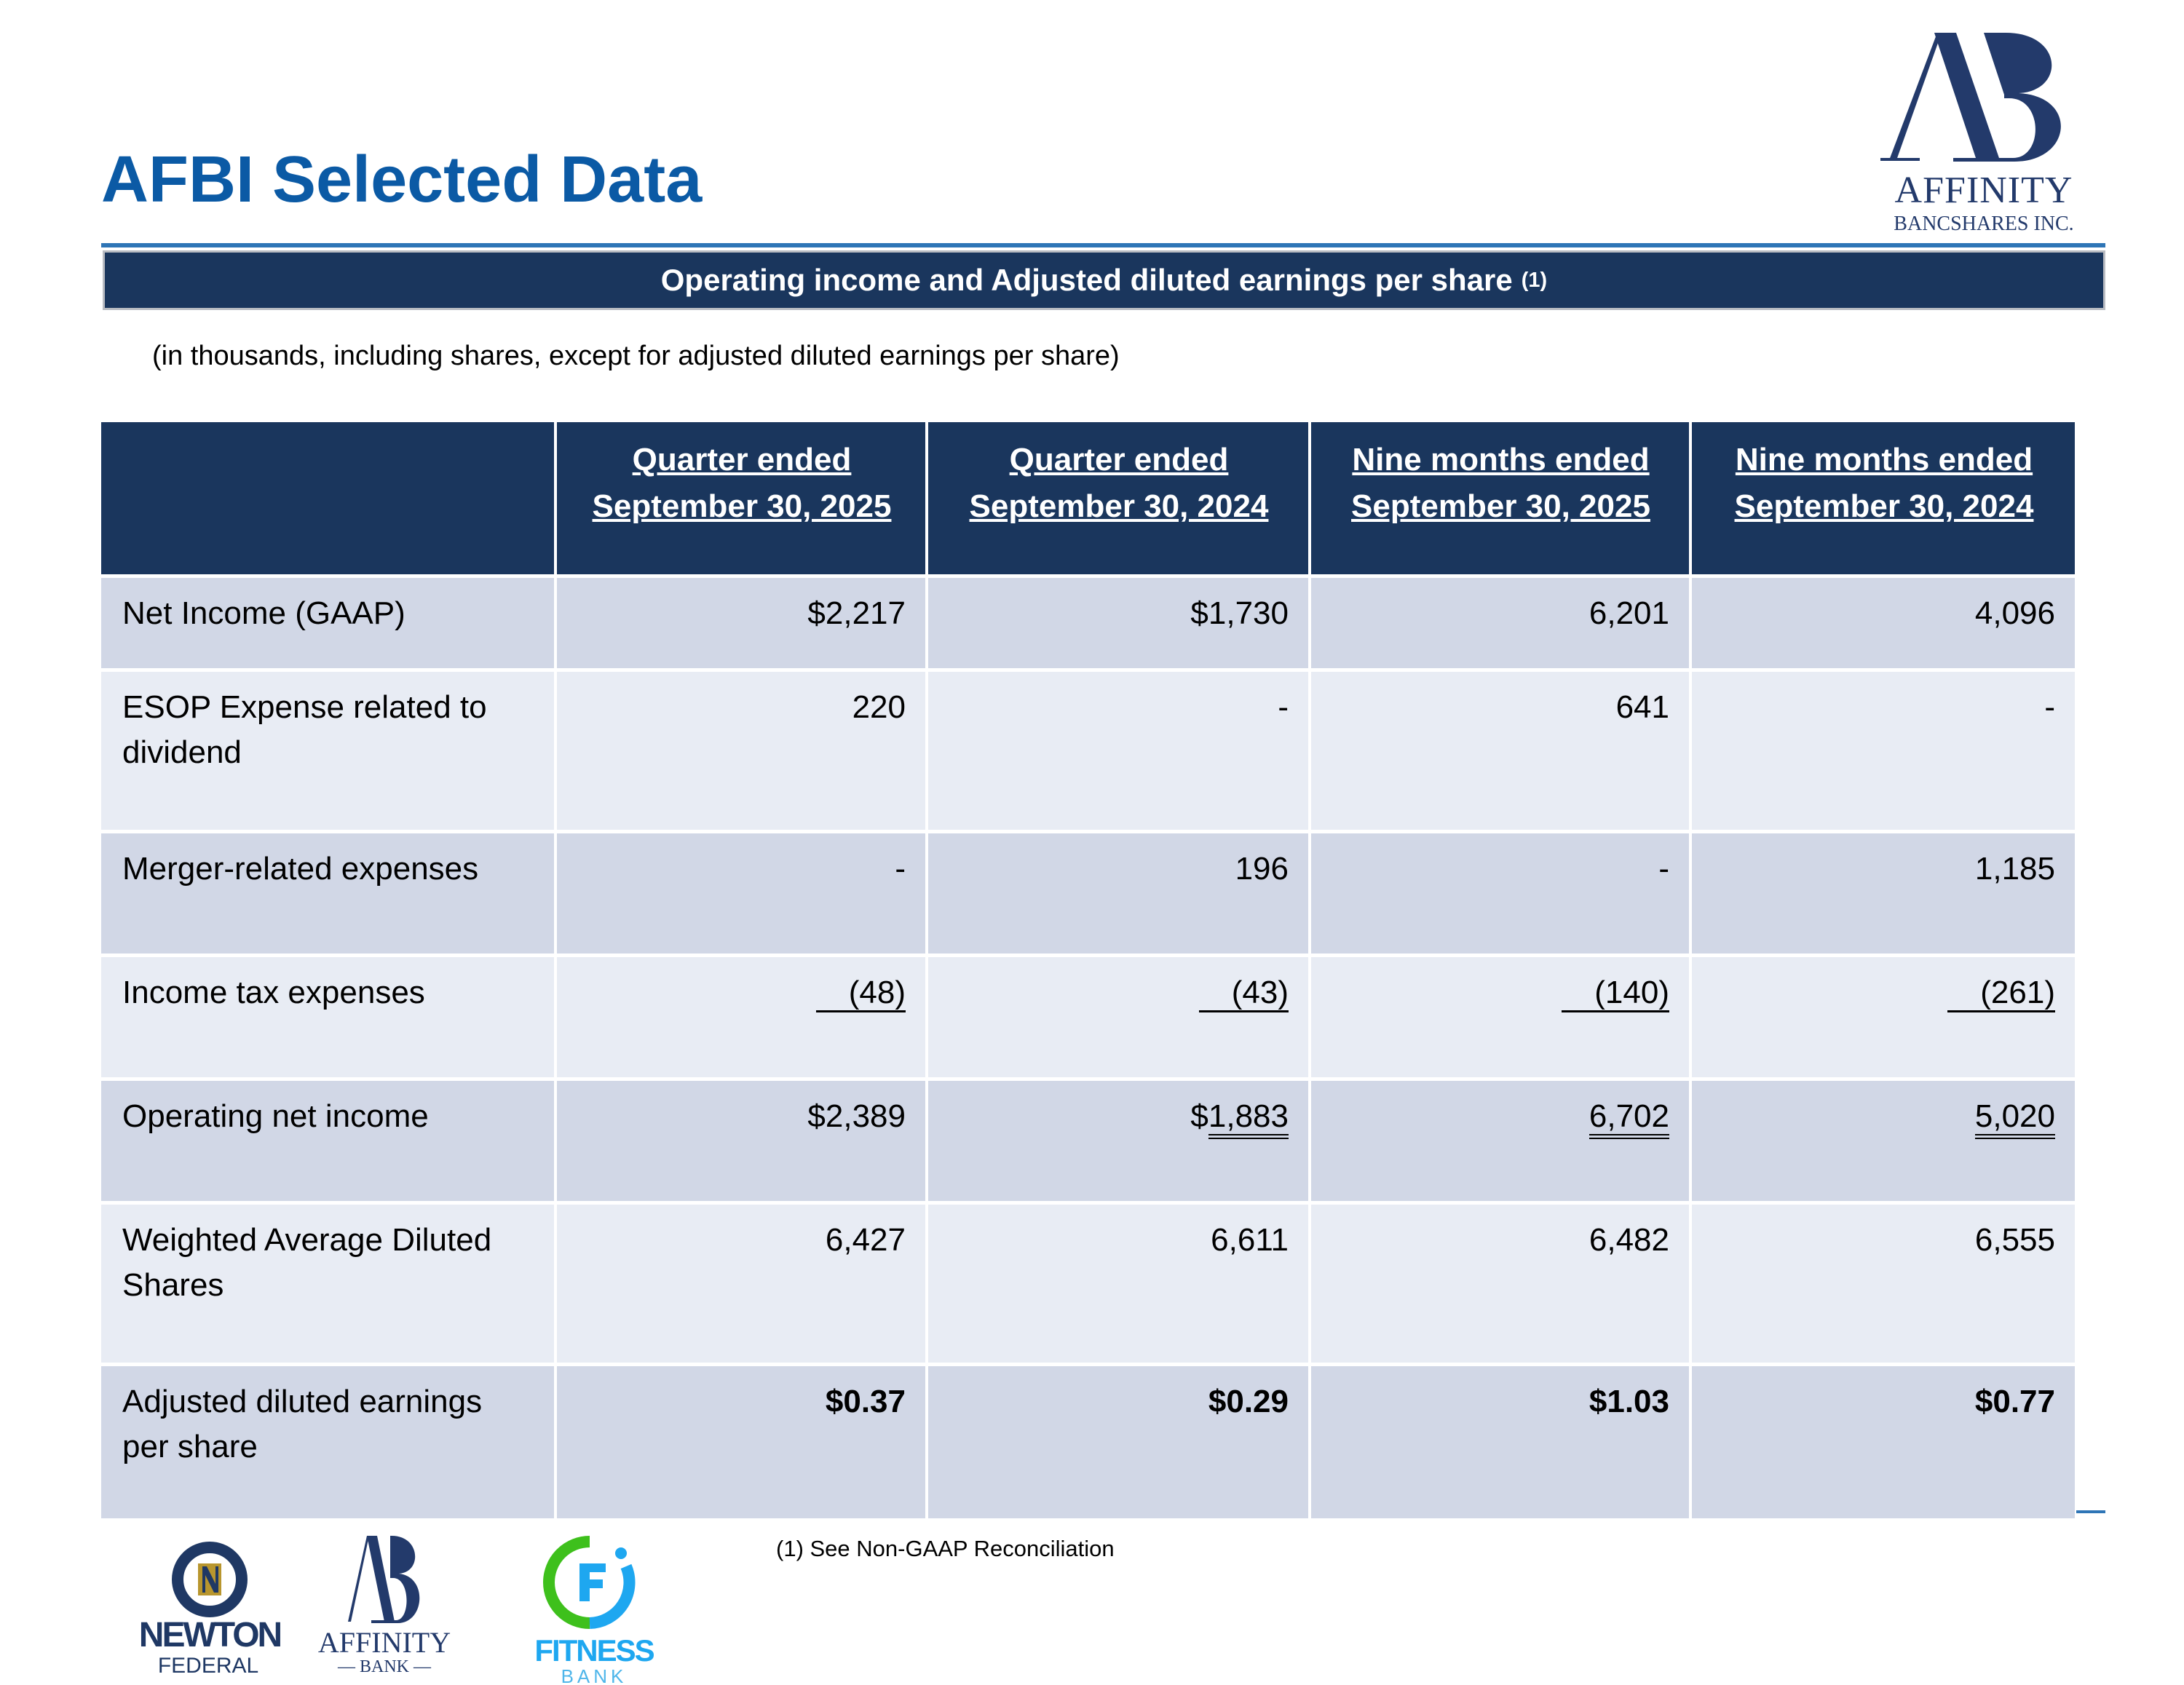  I want to click on row-label: Weighted Average Diluted Shares, so click(329, 1285).